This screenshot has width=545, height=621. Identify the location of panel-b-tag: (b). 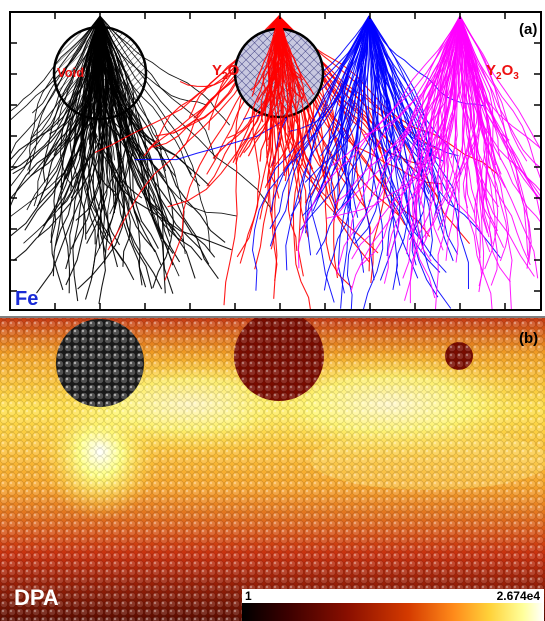
(528, 338).